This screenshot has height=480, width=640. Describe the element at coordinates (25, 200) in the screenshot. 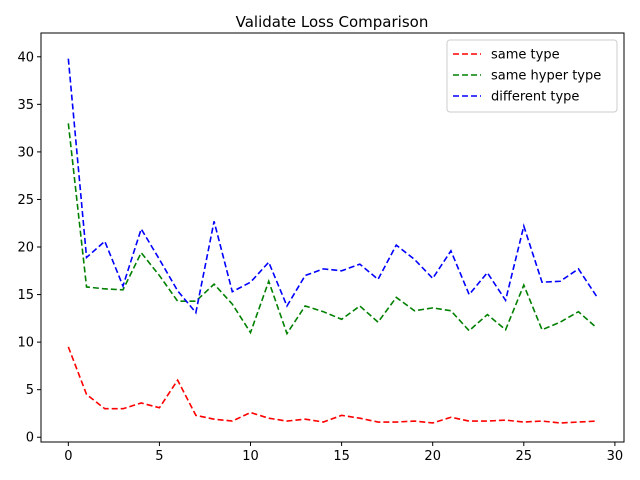

I see `y-tick-label: 25` at that location.